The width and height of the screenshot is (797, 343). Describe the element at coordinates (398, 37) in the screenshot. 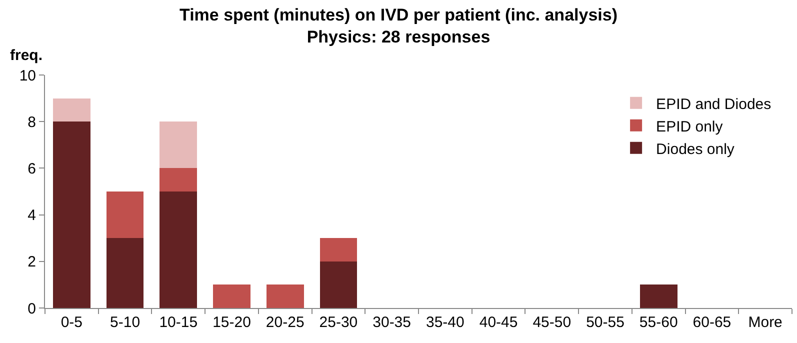

I see `chart-subtitle: Physics: 28 responses` at that location.